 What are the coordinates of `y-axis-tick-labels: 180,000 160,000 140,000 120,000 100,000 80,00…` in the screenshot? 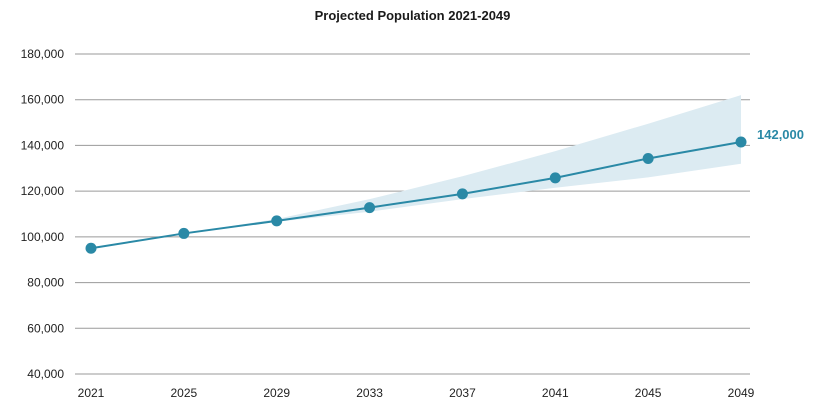 It's located at (43, 214).